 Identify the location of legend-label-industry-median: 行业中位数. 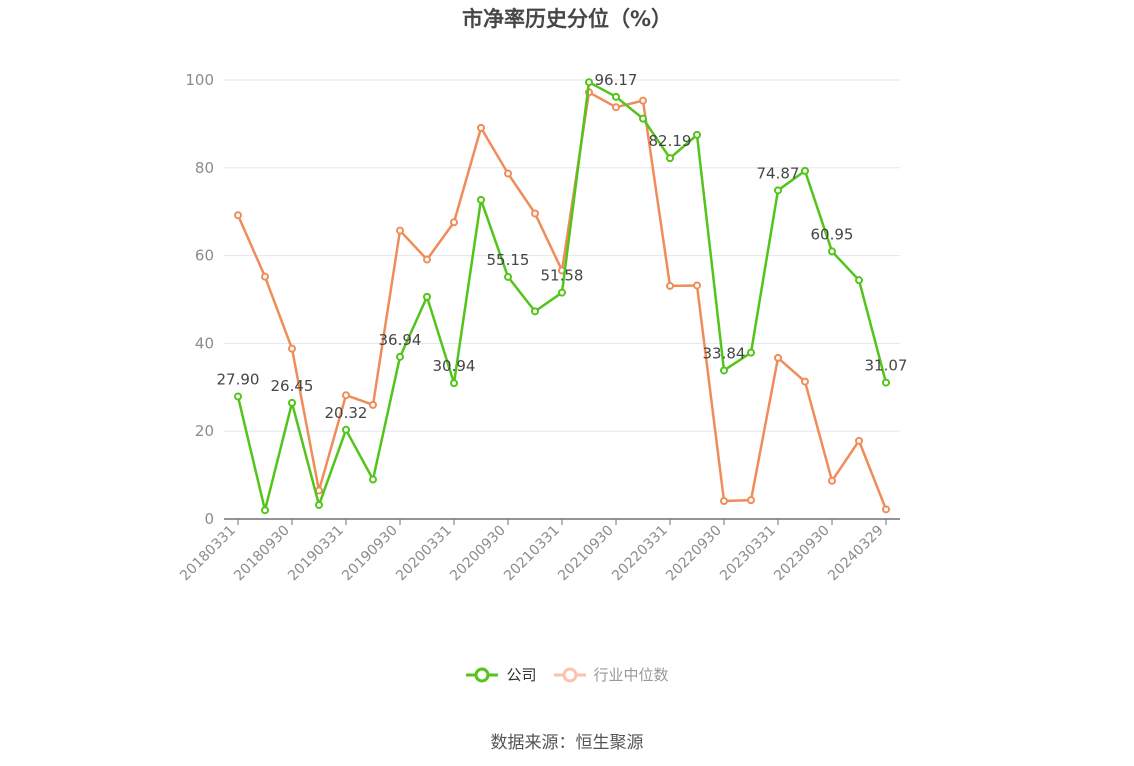
(631, 675).